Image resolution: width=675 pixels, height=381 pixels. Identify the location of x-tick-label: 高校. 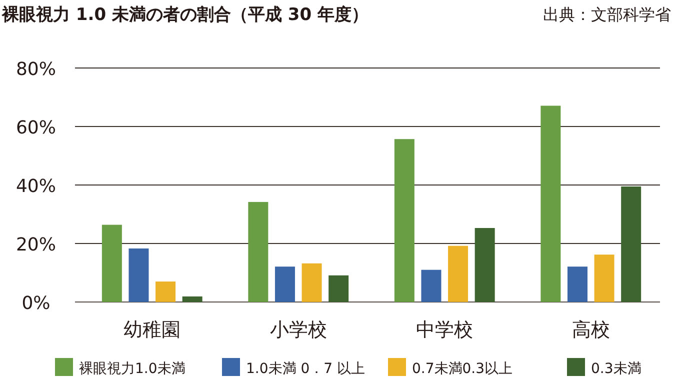
(591, 330).